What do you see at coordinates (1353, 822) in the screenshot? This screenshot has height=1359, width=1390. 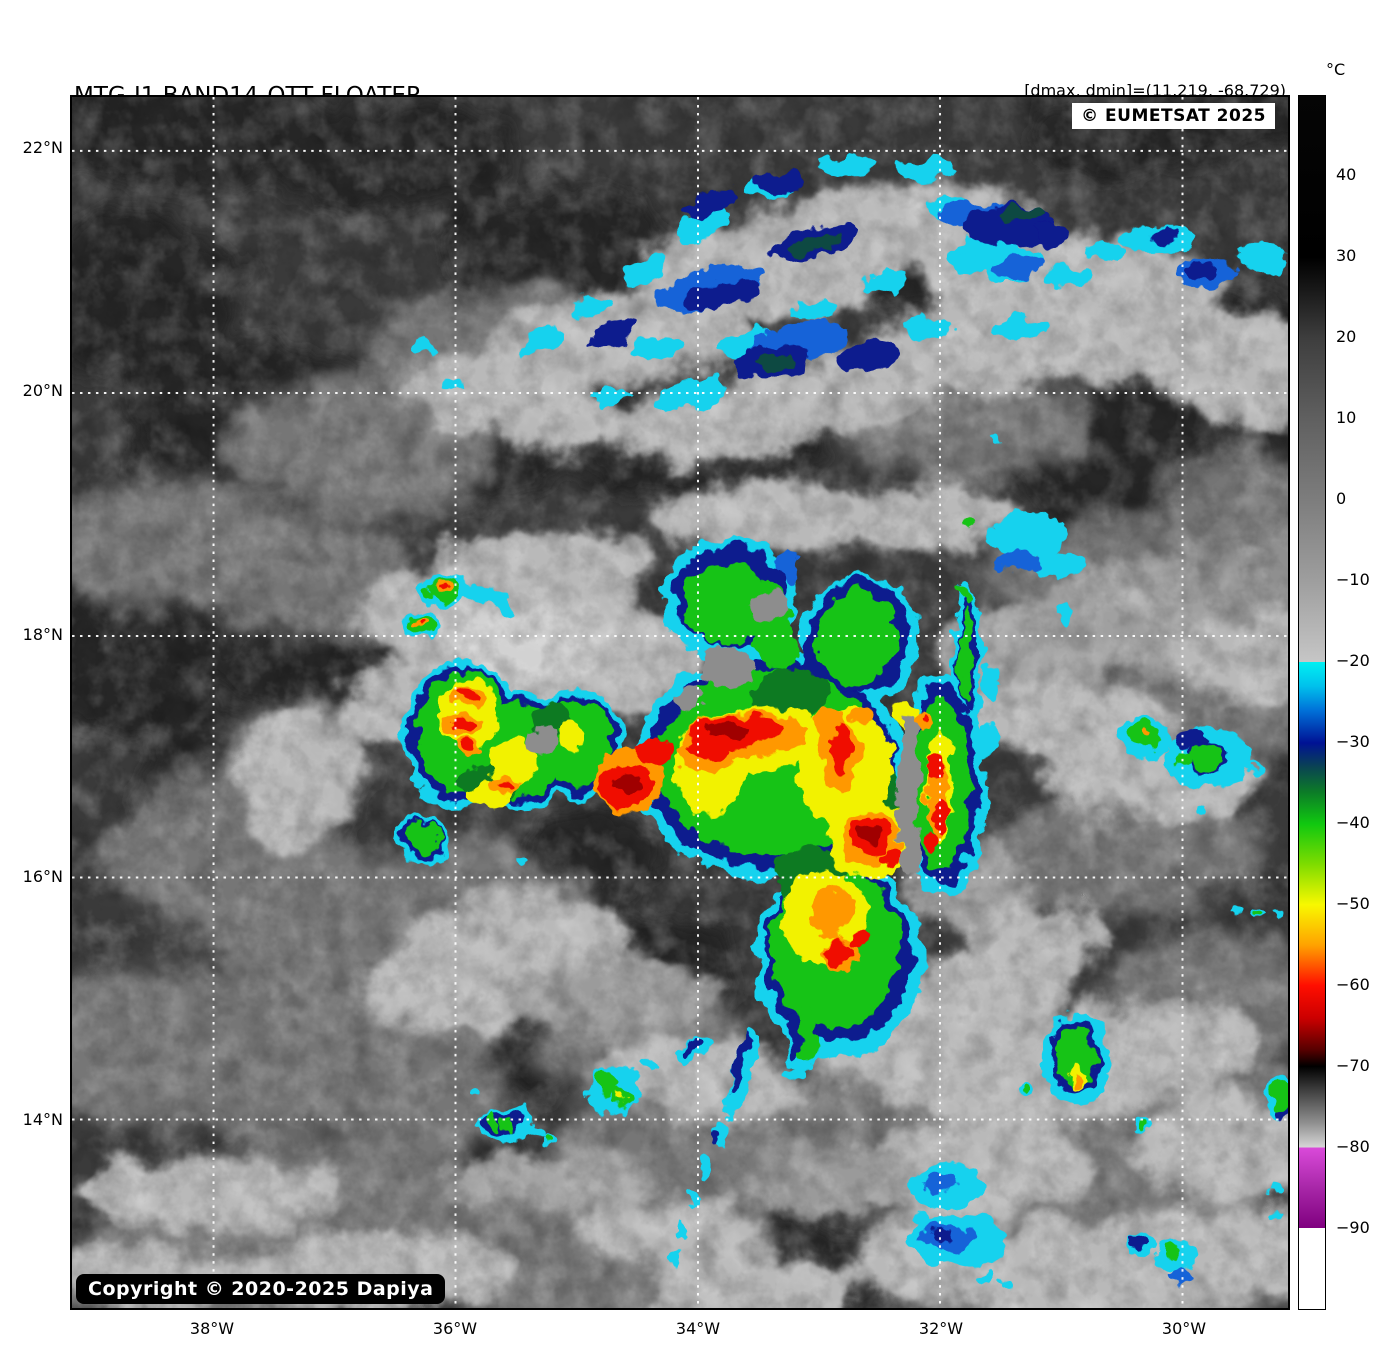 I see `colorbar-tick-label: −40` at bounding box center [1353, 822].